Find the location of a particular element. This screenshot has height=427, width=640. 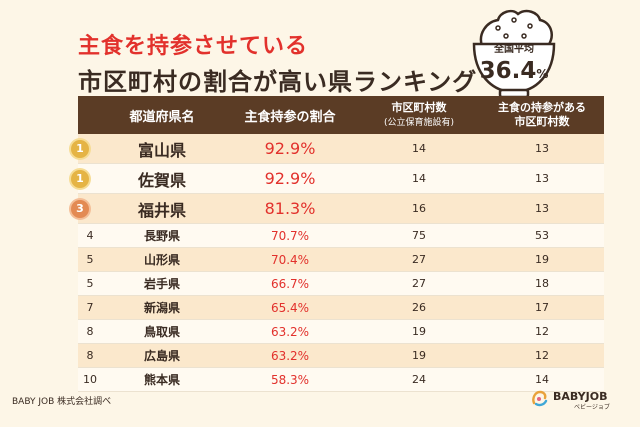

bring-cell: 19 is located at coordinates (542, 260).